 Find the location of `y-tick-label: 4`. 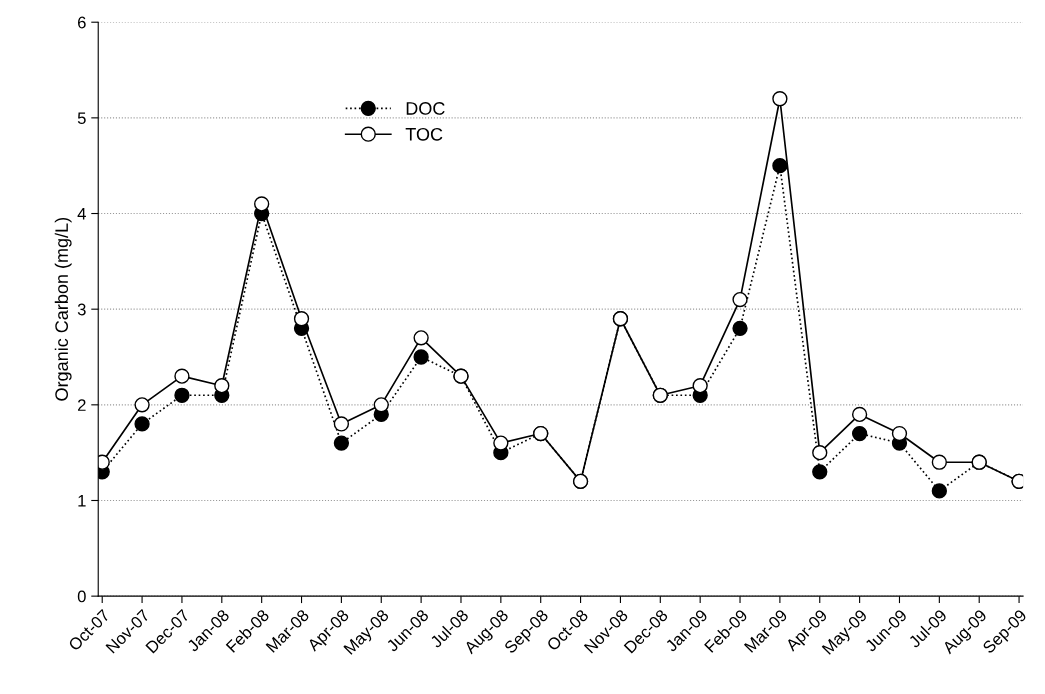

y-tick-label: 4 is located at coordinates (81, 214).